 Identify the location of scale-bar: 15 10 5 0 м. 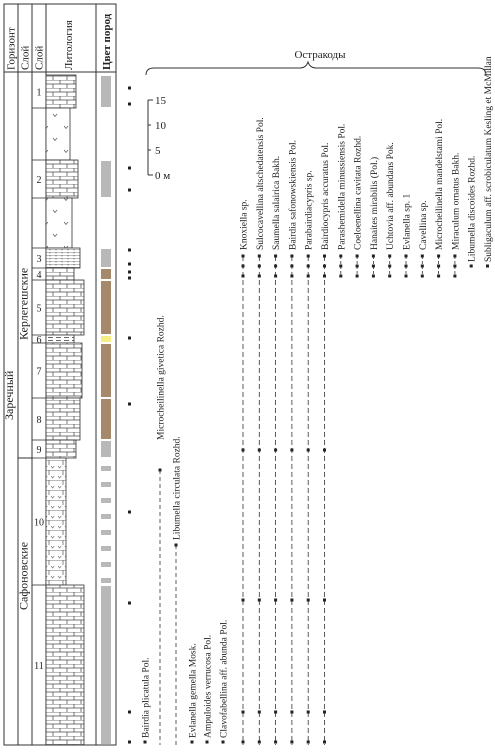
(158, 138).